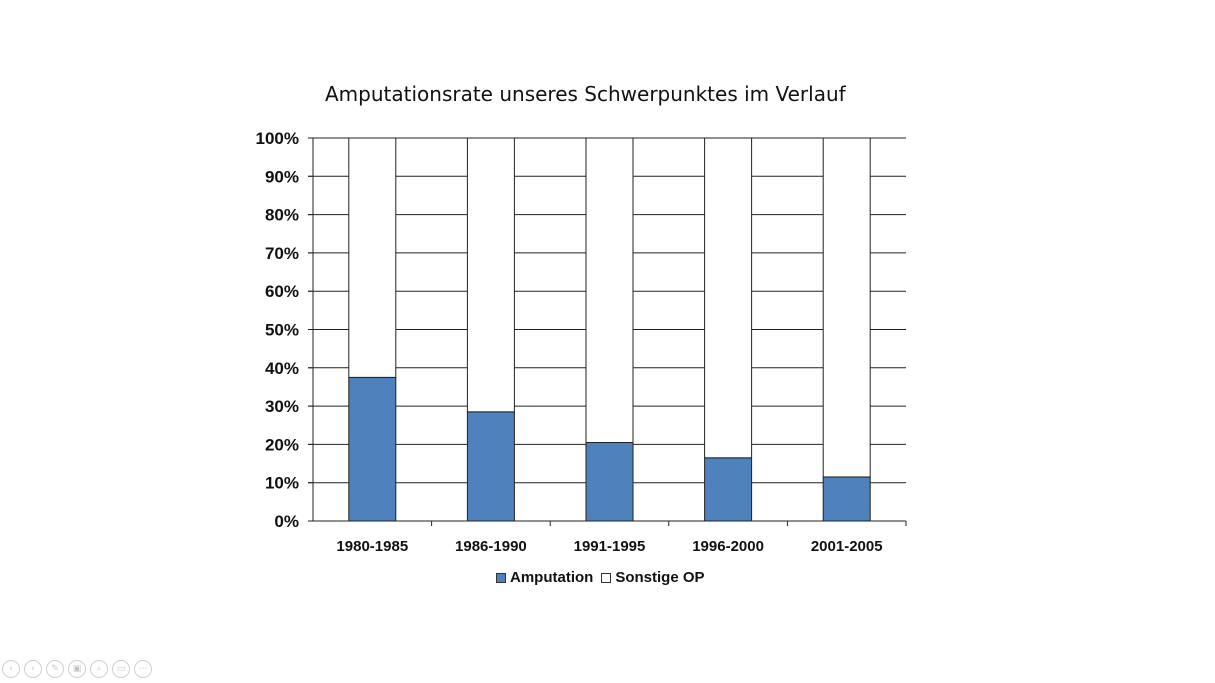  Describe the element at coordinates (282, 291) in the screenshot. I see `y-tick-label: 60%` at that location.